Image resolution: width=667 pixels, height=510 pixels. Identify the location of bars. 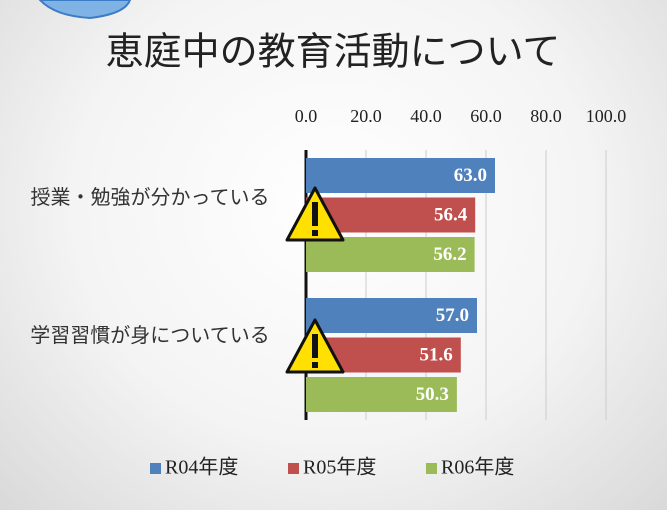
(400, 285).